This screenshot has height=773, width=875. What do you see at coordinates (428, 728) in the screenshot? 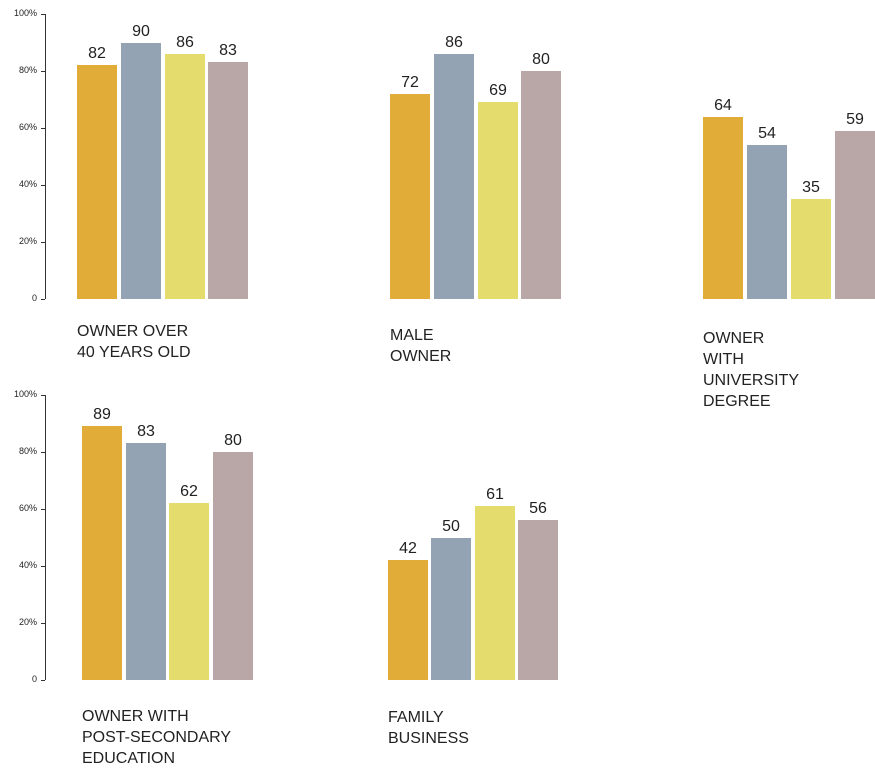
I see `panel-caption: FAMILY BUSINESS` at bounding box center [428, 728].